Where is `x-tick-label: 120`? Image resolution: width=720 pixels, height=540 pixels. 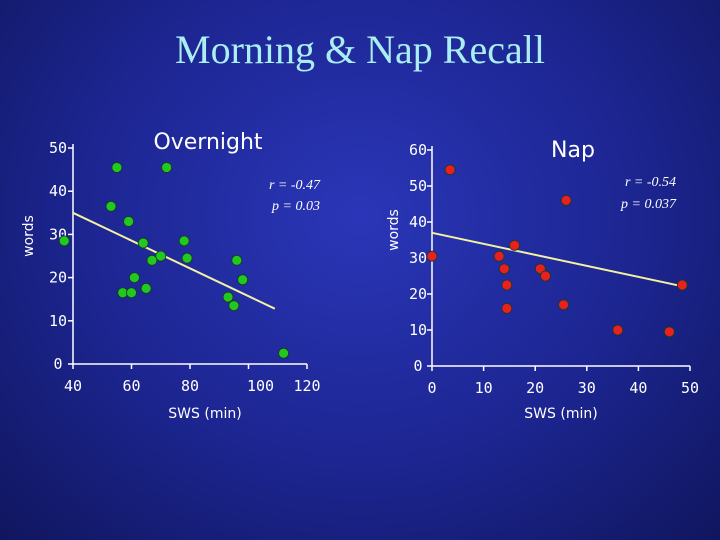 x-tick-label: 120 is located at coordinates (306, 386).